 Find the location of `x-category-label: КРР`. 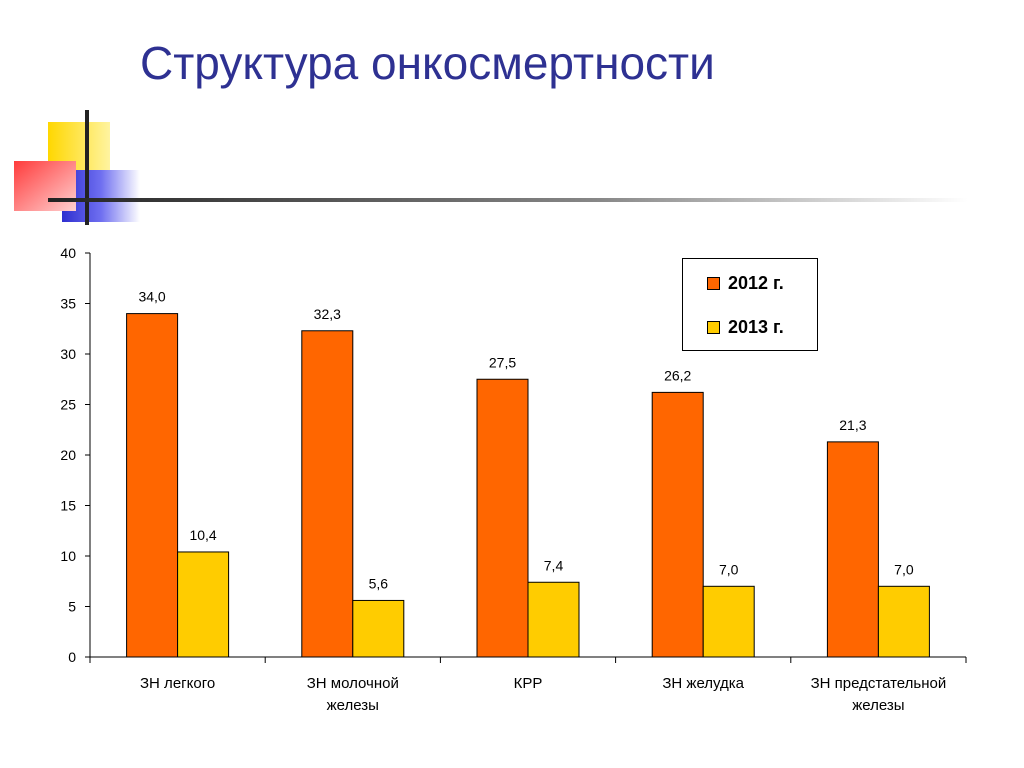

x-category-label: КРР is located at coordinates (528, 683).